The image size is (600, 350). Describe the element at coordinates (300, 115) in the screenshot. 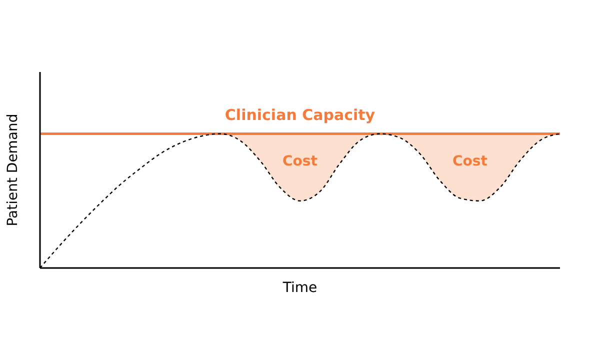

I see `ref-line-label: Clinician Capacity` at that location.